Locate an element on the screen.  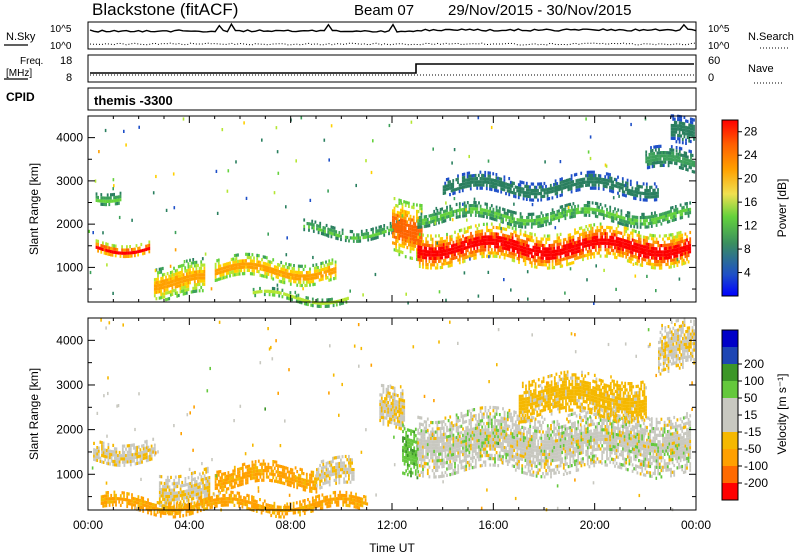
noise-left-tick-top: 10^5 is located at coordinates (61, 29).